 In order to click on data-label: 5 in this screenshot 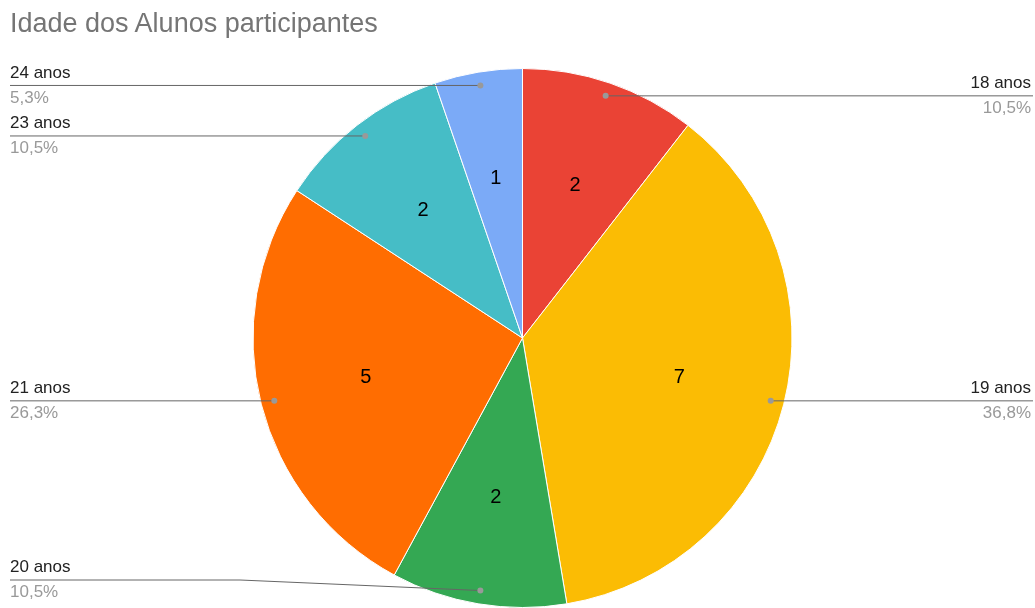, I will do `click(366, 376)`.